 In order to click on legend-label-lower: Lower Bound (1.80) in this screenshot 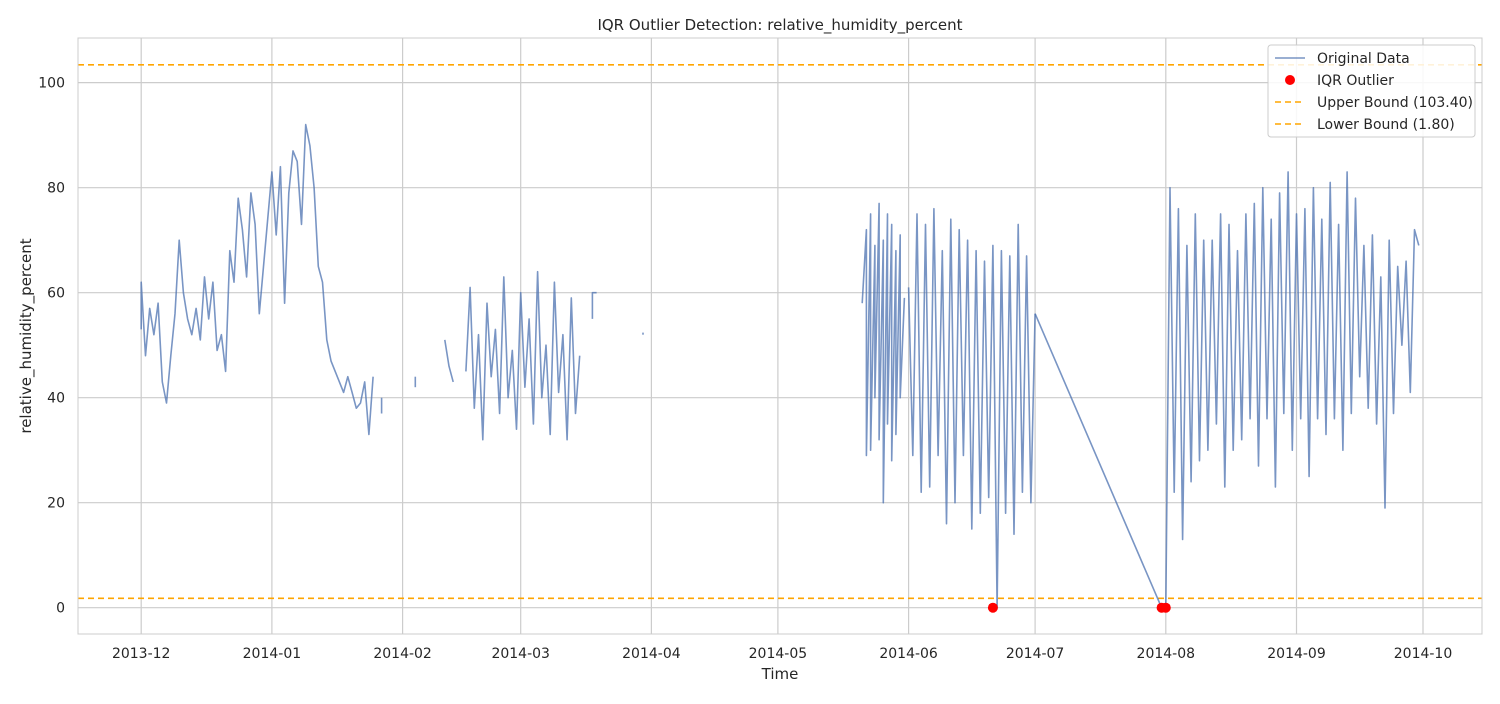, I will do `click(1386, 125)`.